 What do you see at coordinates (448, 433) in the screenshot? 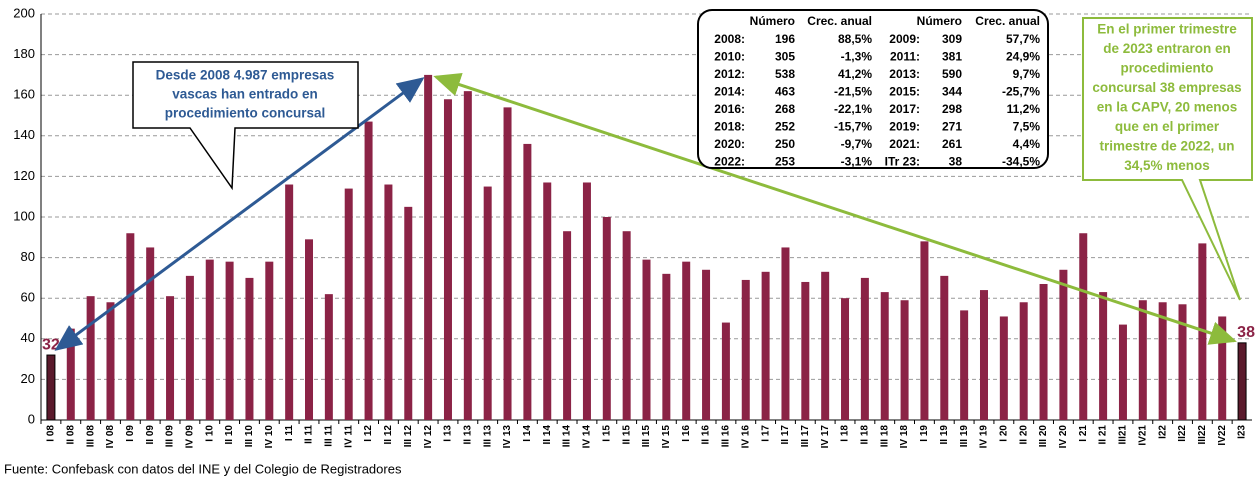
I see `x-tick-label: I 13` at bounding box center [448, 433].